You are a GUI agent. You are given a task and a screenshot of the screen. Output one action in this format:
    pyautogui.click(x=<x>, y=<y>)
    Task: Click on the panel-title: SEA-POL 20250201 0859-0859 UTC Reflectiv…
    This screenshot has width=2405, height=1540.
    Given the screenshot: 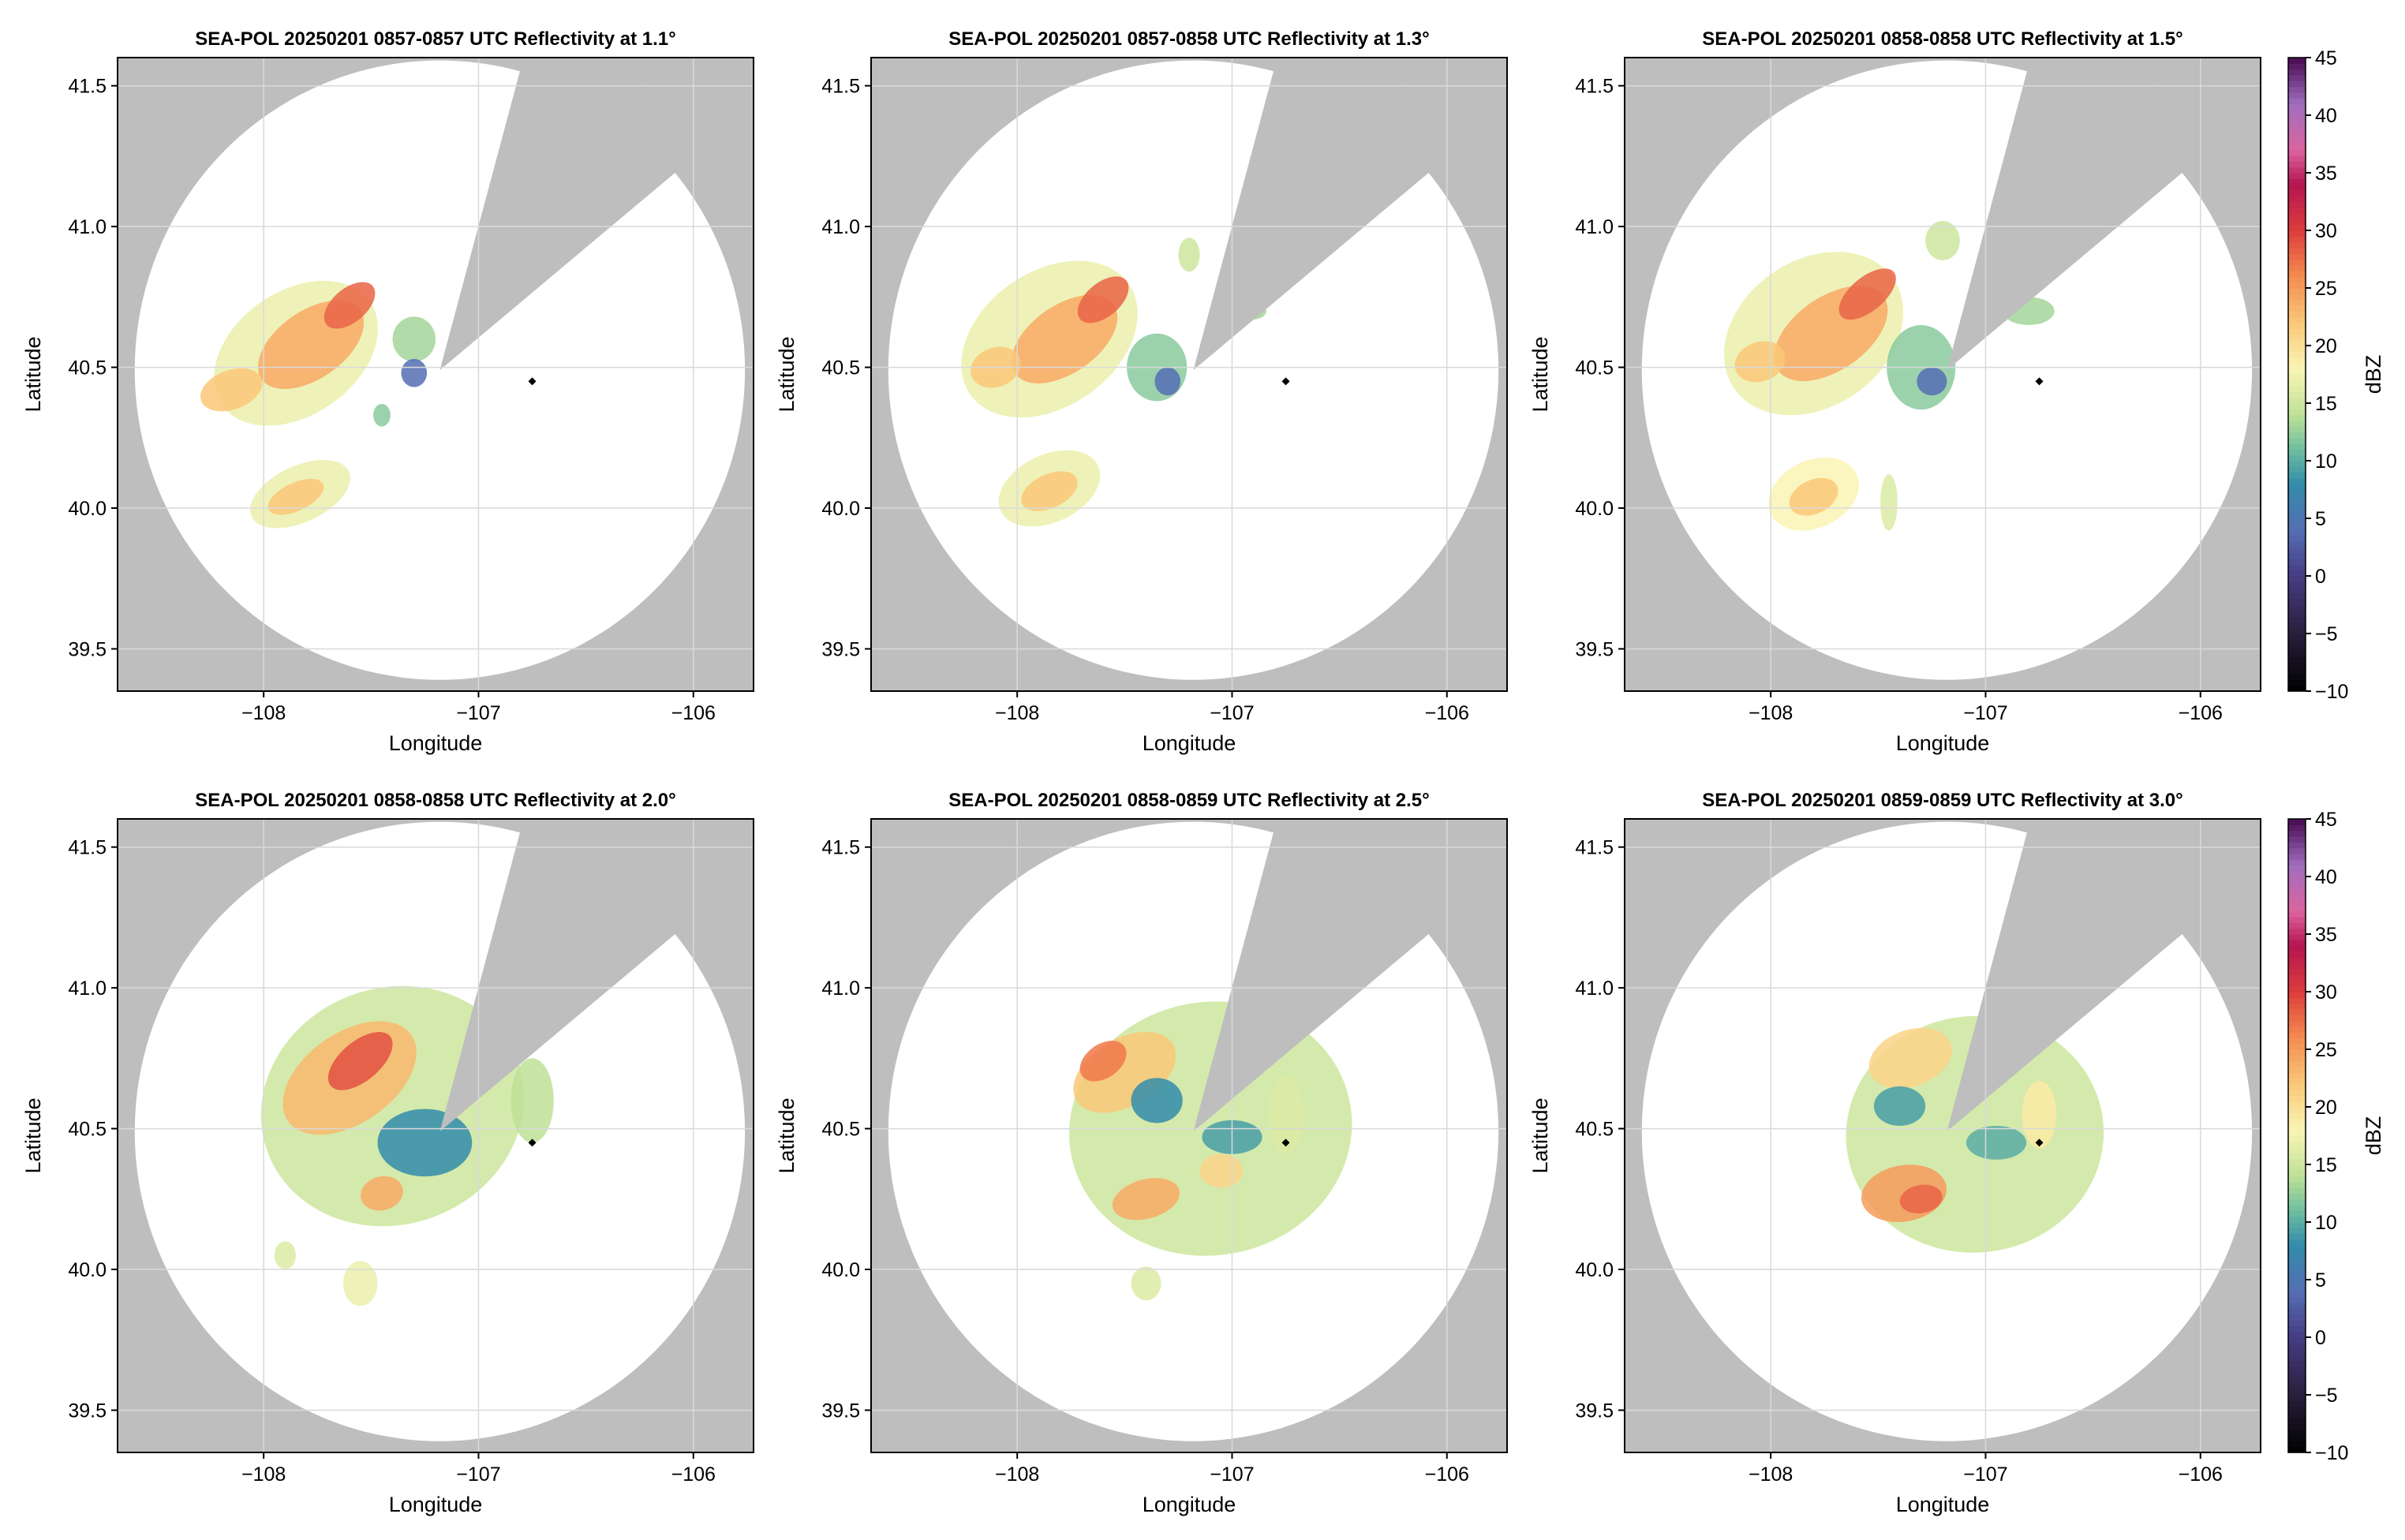 What is the action you would take?
    pyautogui.click(x=1942, y=800)
    